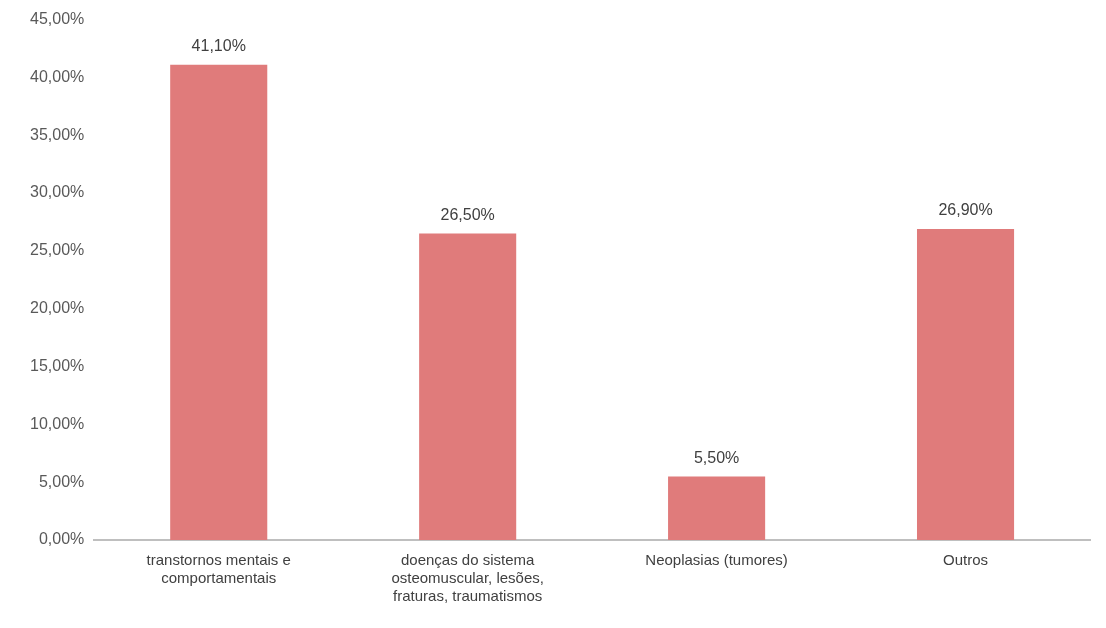  What do you see at coordinates (57, 365) in the screenshot?
I see `y-tick-label: 15,00%` at bounding box center [57, 365].